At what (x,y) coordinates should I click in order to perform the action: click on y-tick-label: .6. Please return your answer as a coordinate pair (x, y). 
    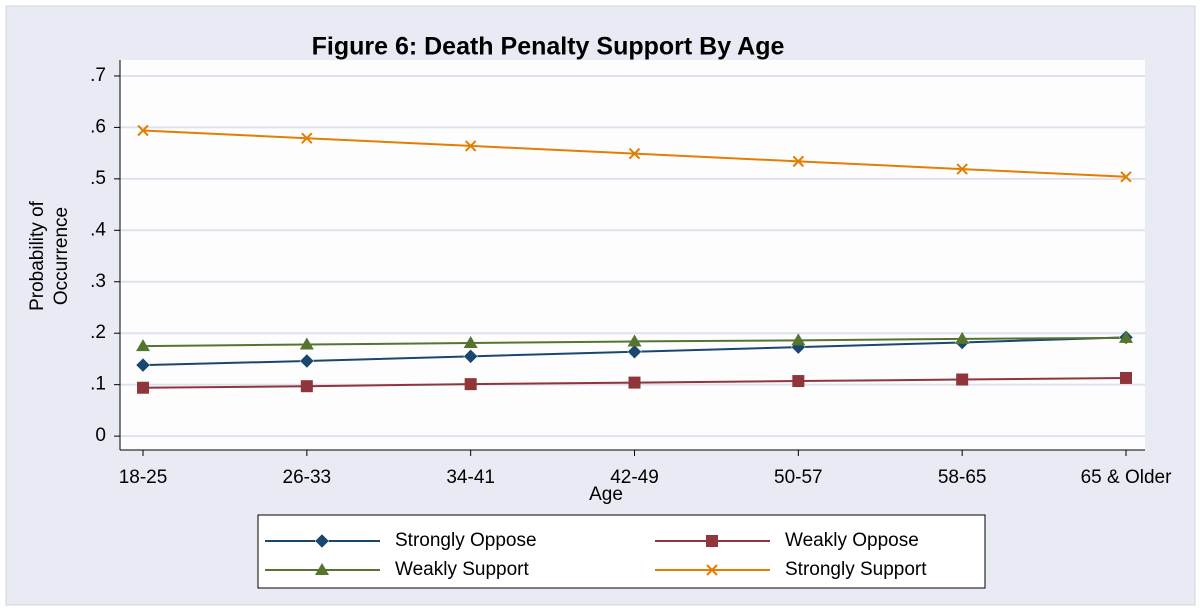
    Looking at the image, I should click on (98, 126).